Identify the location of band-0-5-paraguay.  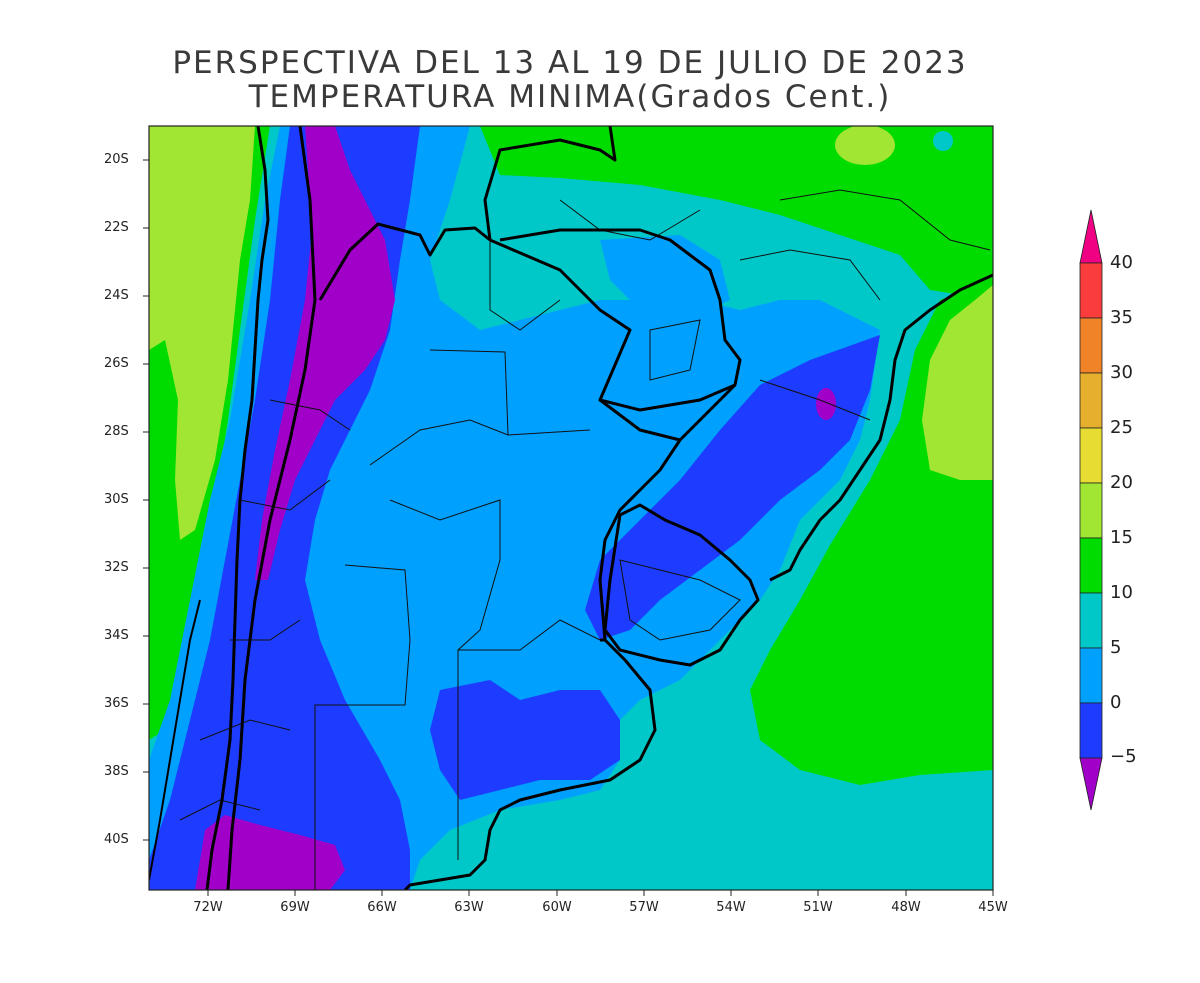
(665, 277).